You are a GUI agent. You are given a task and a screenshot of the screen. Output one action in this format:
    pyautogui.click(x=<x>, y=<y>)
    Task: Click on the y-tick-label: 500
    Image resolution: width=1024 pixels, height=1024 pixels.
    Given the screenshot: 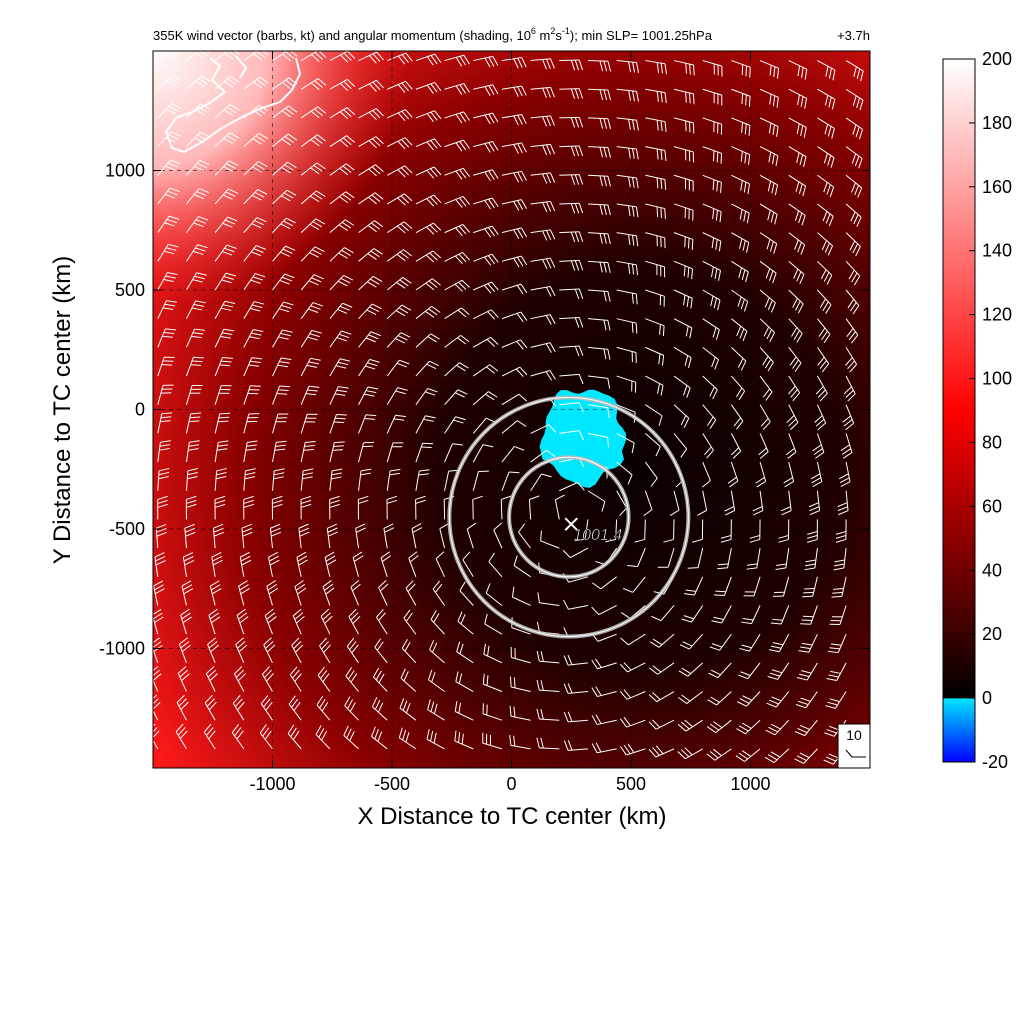 What is the action you would take?
    pyautogui.click(x=130, y=290)
    